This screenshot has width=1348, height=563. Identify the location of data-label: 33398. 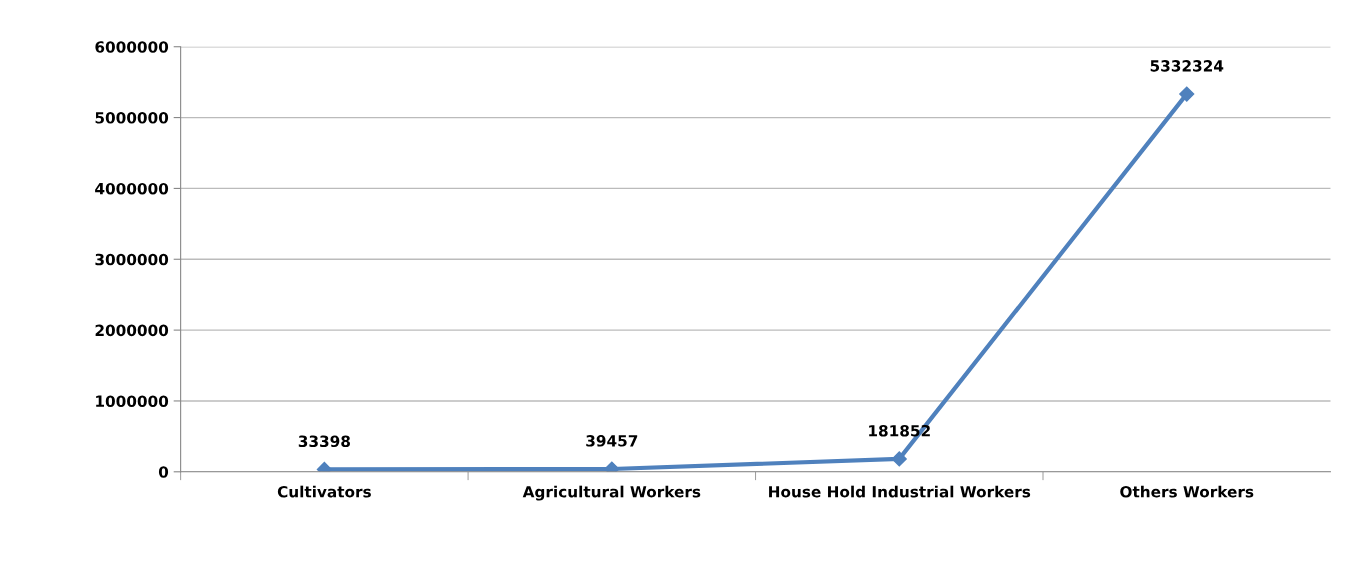
(324, 441).